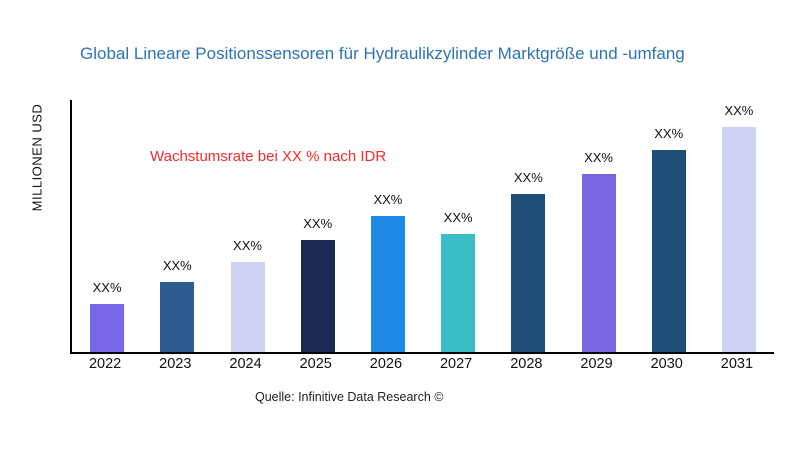  What do you see at coordinates (245, 364) in the screenshot?
I see `x-axis-tick-label: 2024` at bounding box center [245, 364].